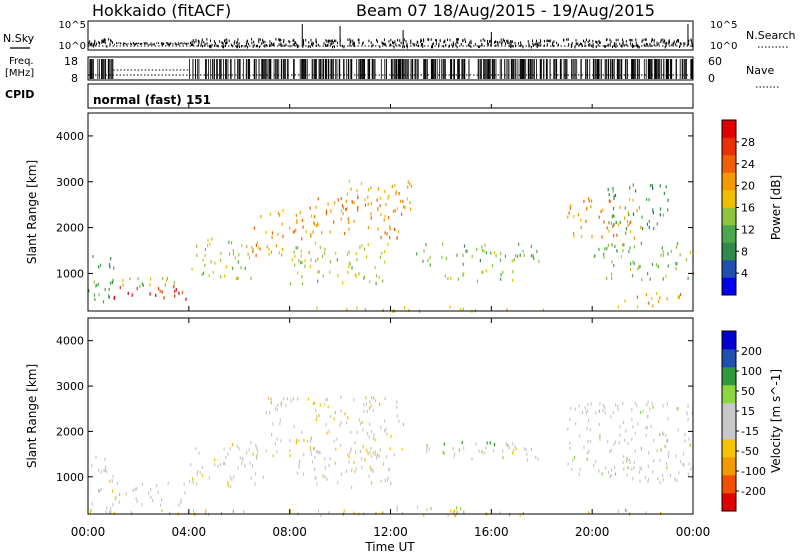  Describe the element at coordinates (389, 547) in the screenshot. I see `xlabel: Time UT` at that location.